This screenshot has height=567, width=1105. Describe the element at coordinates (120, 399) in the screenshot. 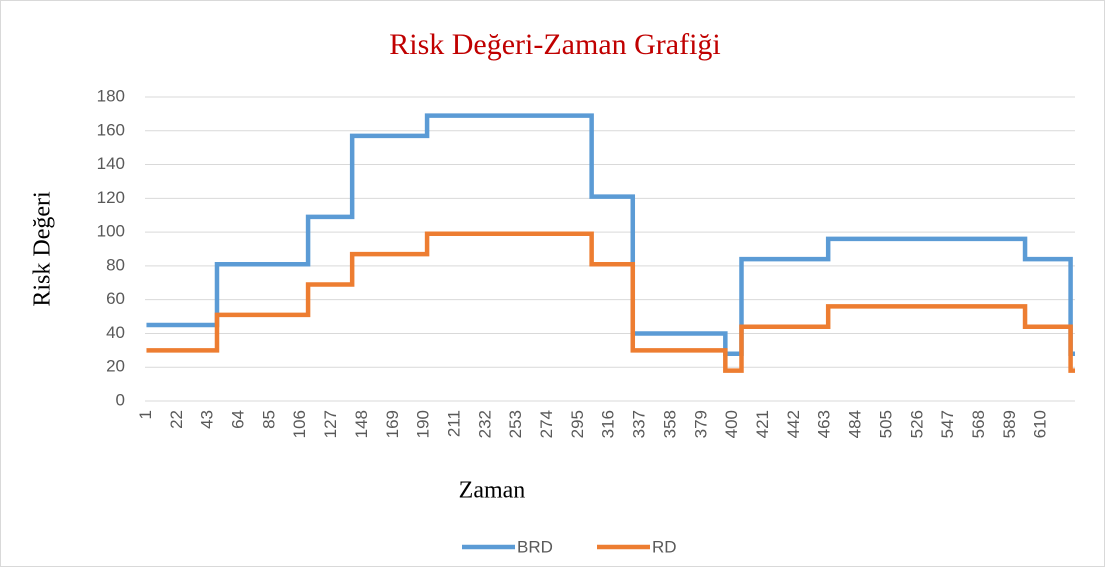

I see `y-tick-label: 0` at that location.